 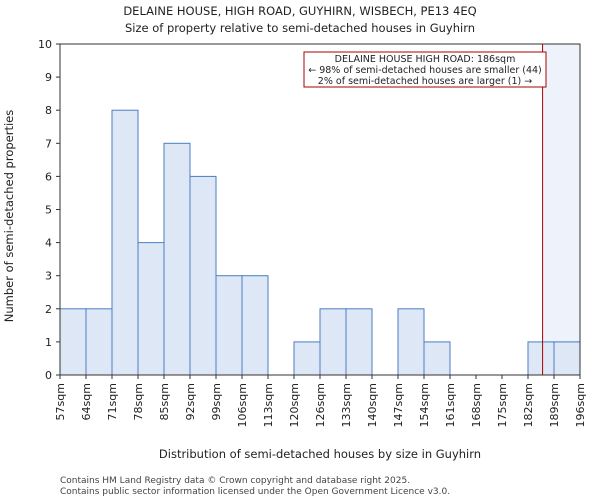 What do you see at coordinates (411, 342) in the screenshot?
I see `bar-147sqm` at bounding box center [411, 342].